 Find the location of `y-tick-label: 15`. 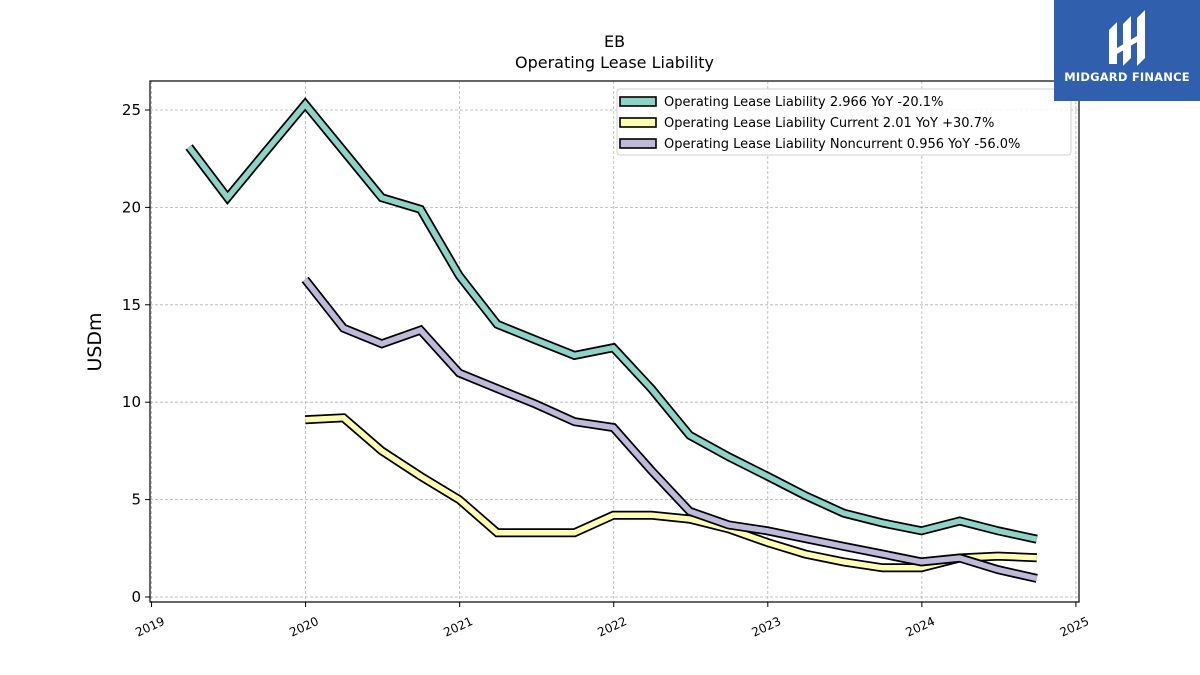

y-tick-label: 15 is located at coordinates (131, 305).